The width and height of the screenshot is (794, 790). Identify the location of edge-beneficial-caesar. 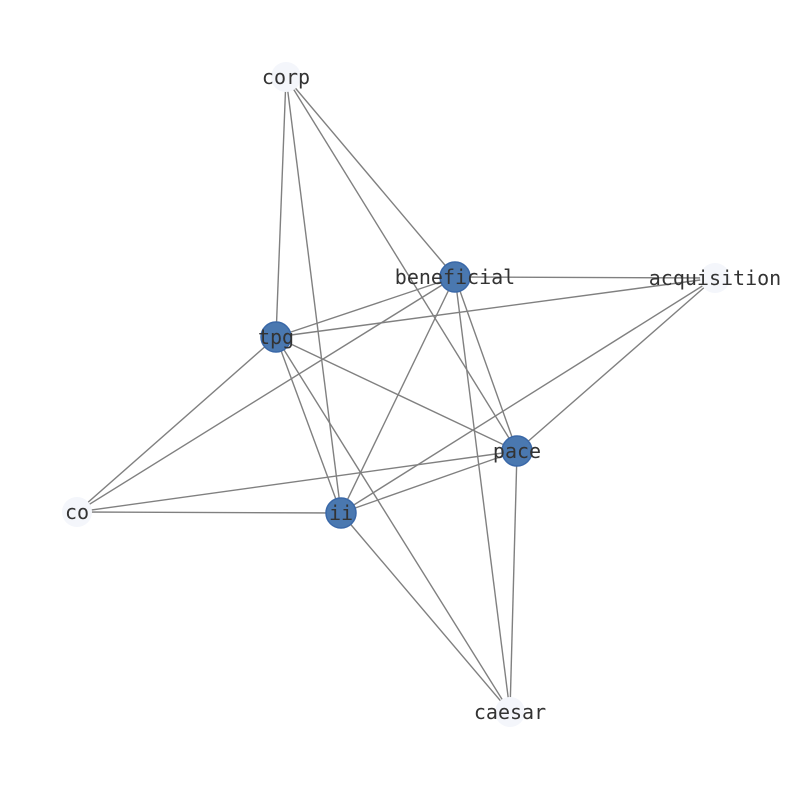
(482, 494).